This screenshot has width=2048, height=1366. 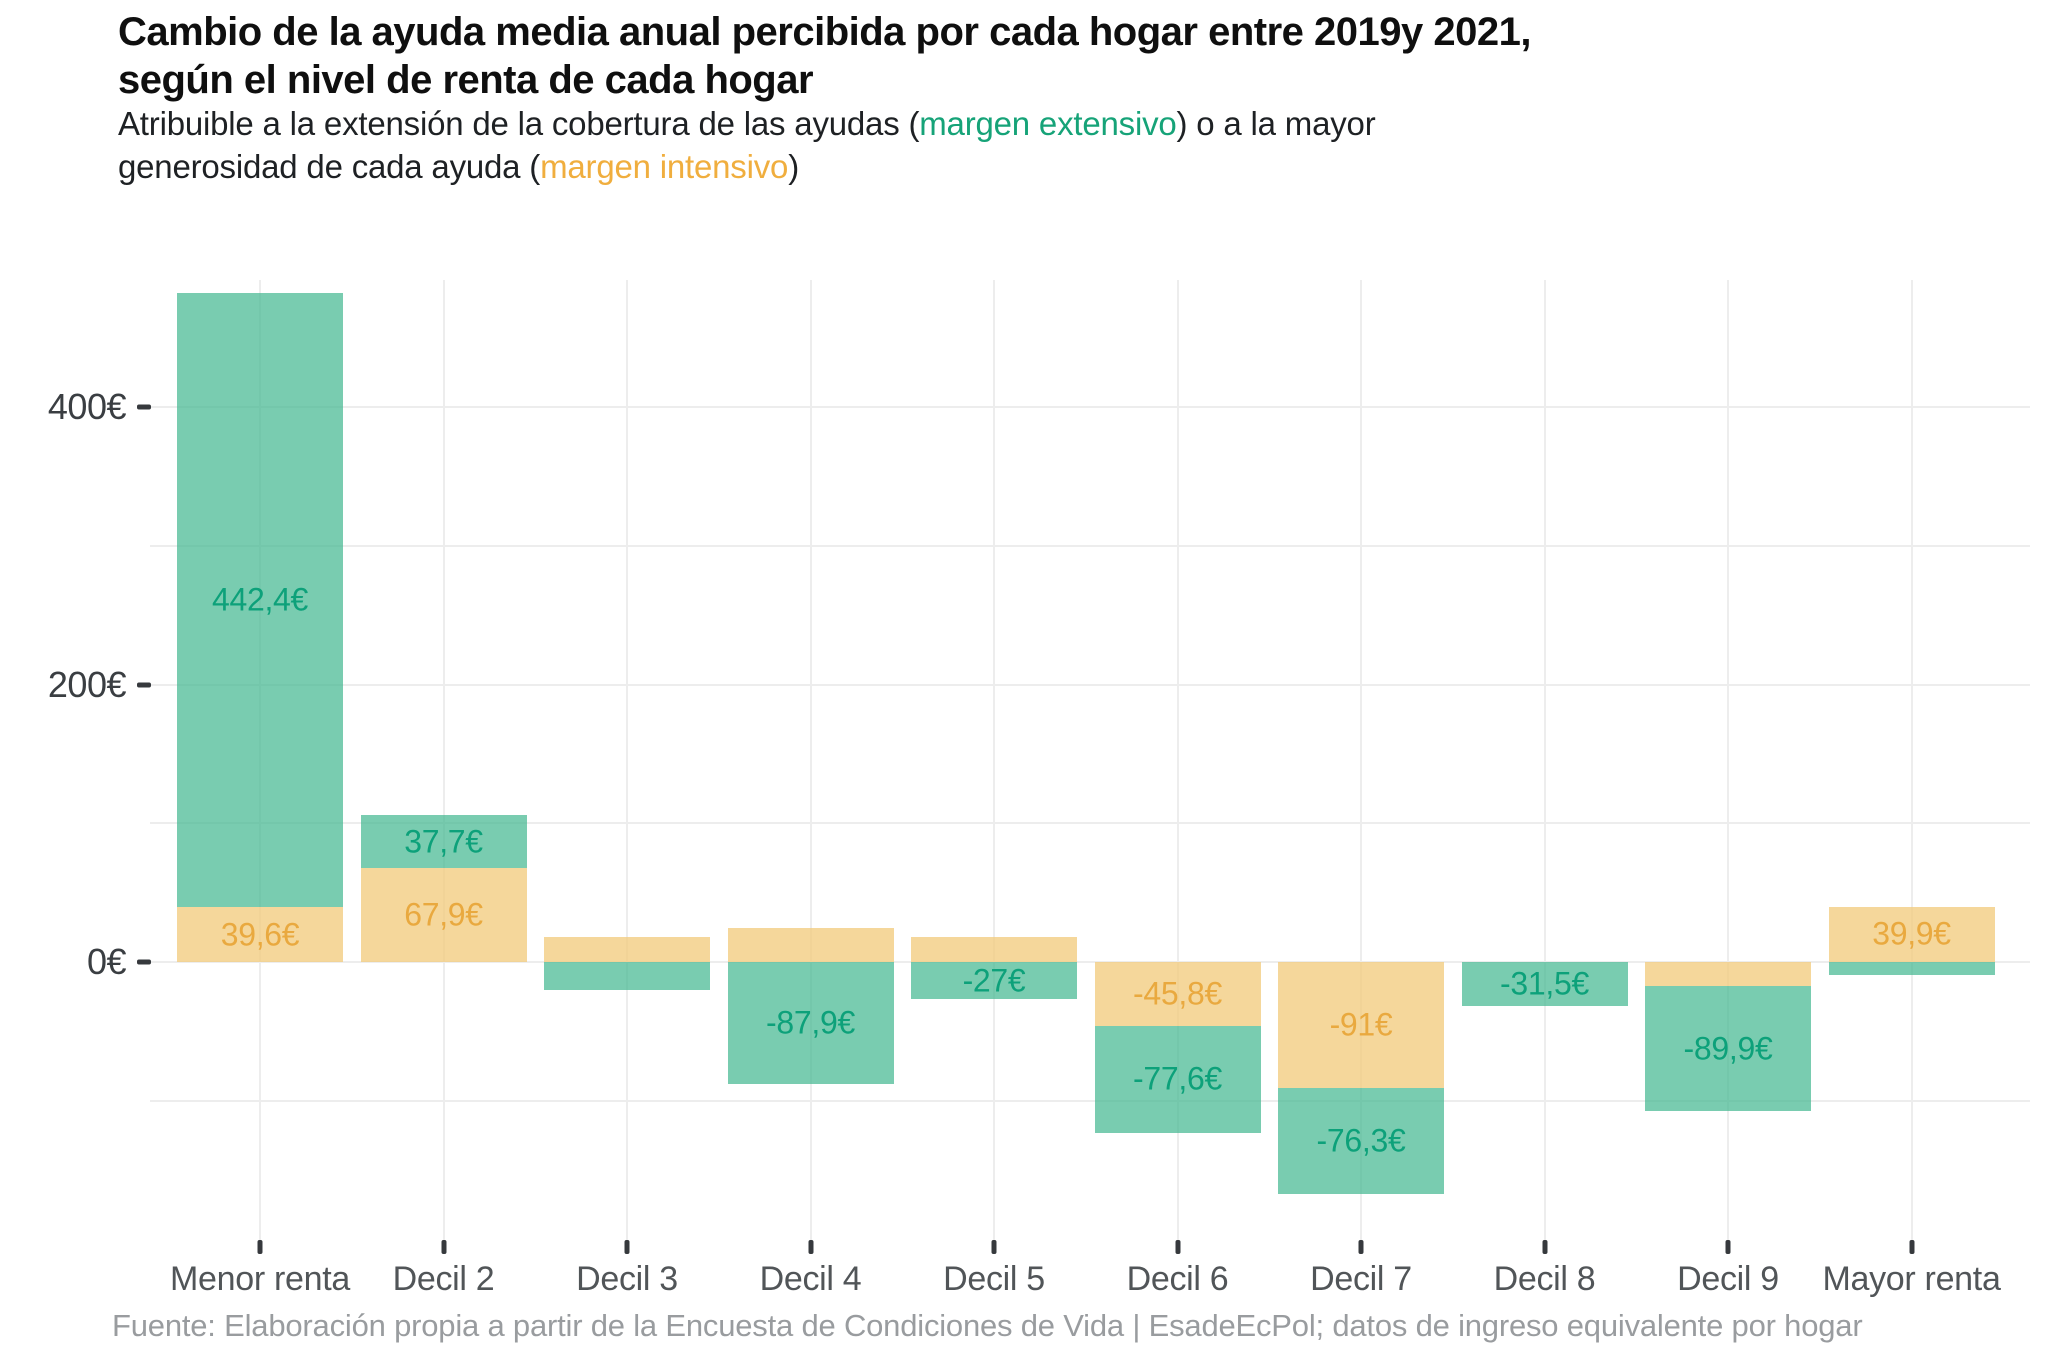 I want to click on bar-value-label: 37,7€, so click(x=443, y=841).